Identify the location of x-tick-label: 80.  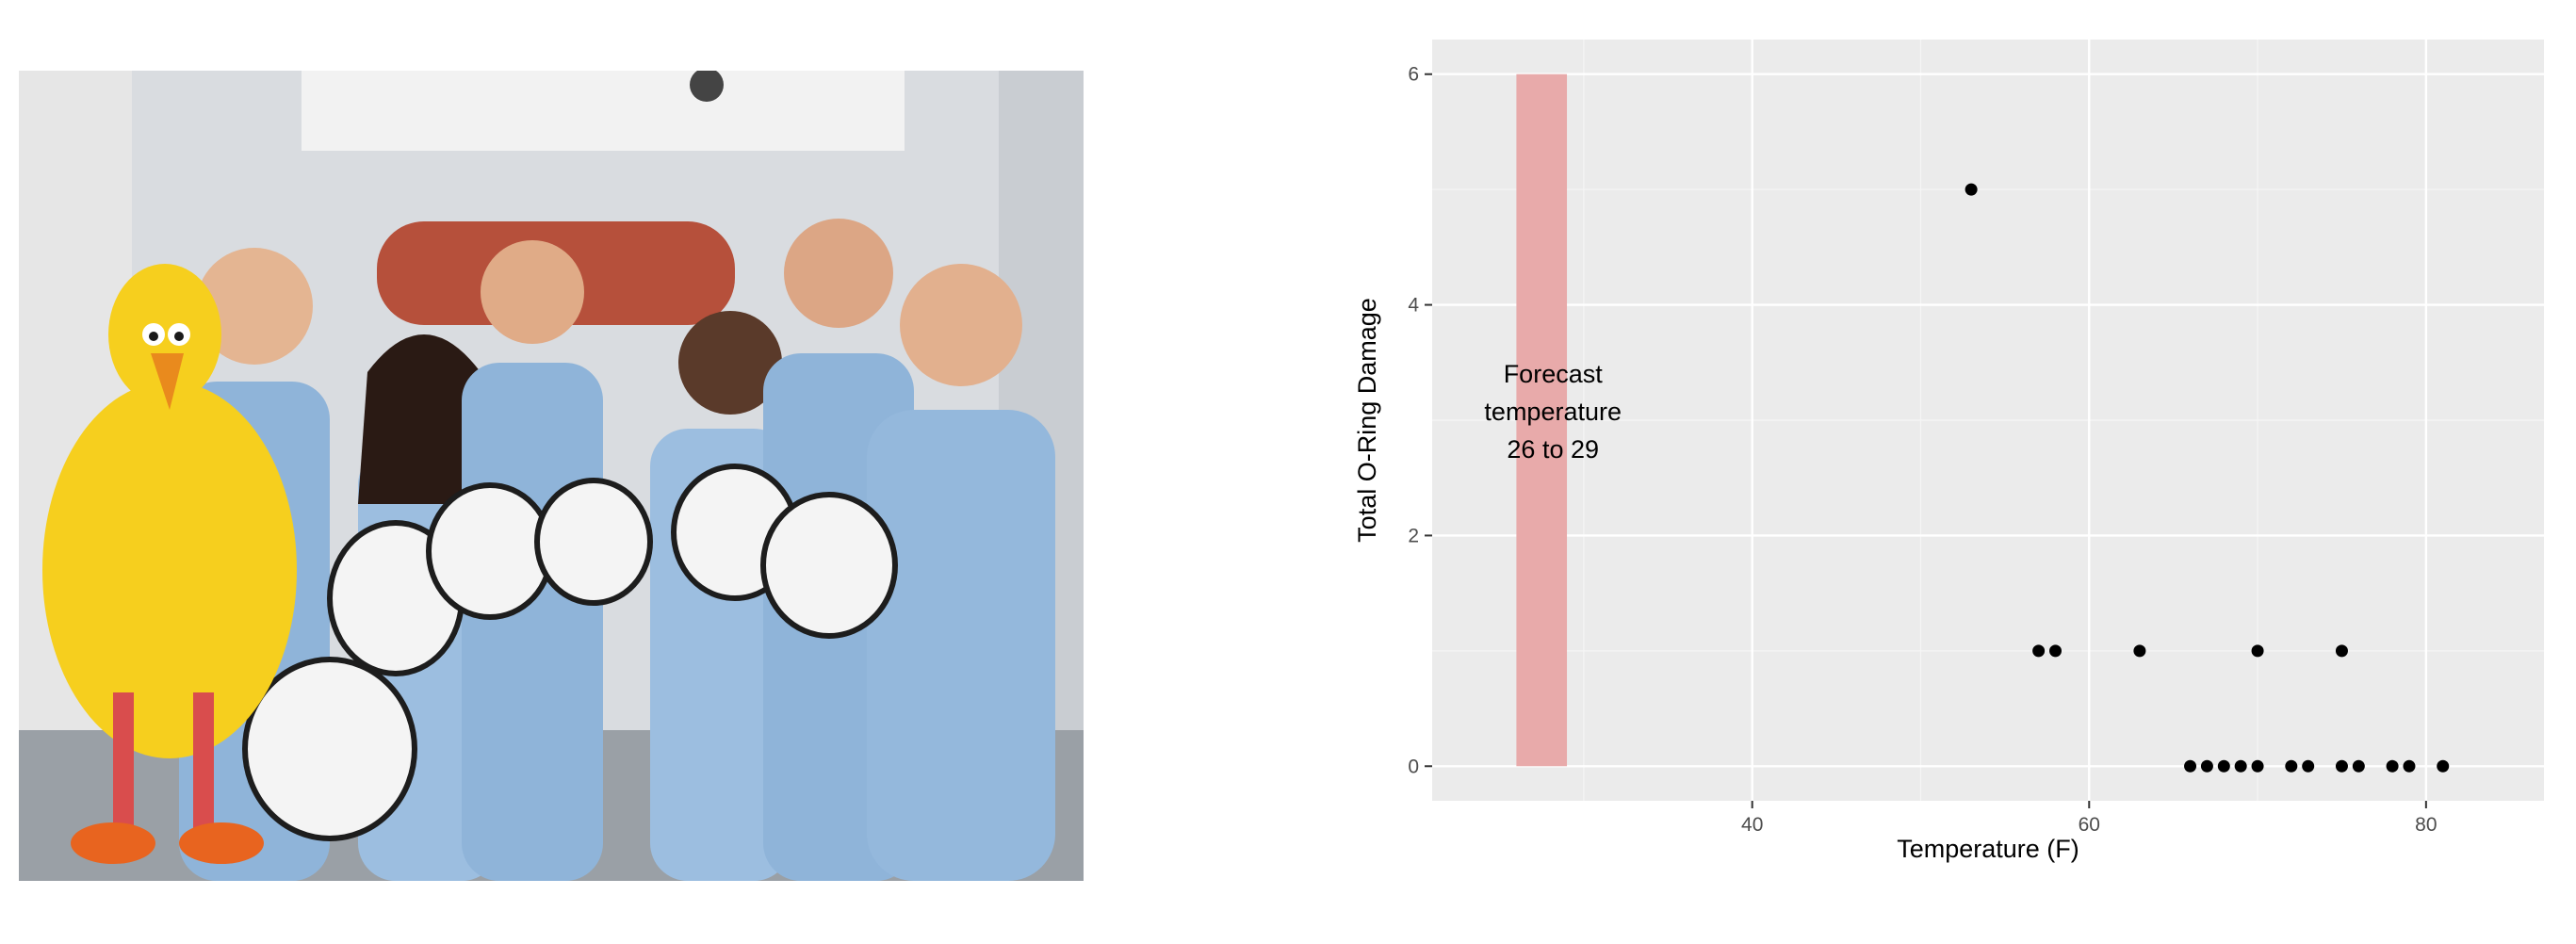
(2426, 825).